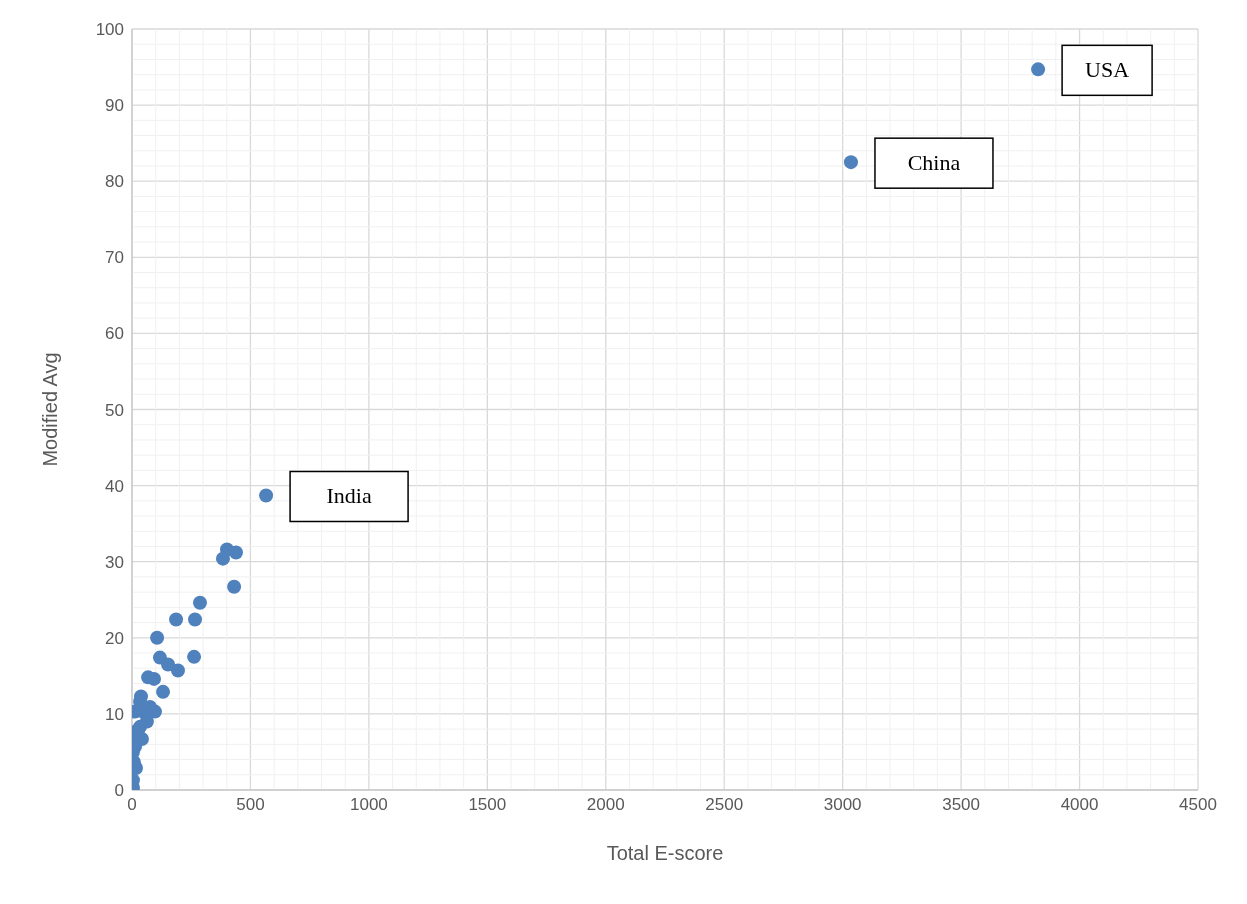 The image size is (1247, 904). Describe the element at coordinates (665, 853) in the screenshot. I see `x-axis-title: Total E-score` at that location.